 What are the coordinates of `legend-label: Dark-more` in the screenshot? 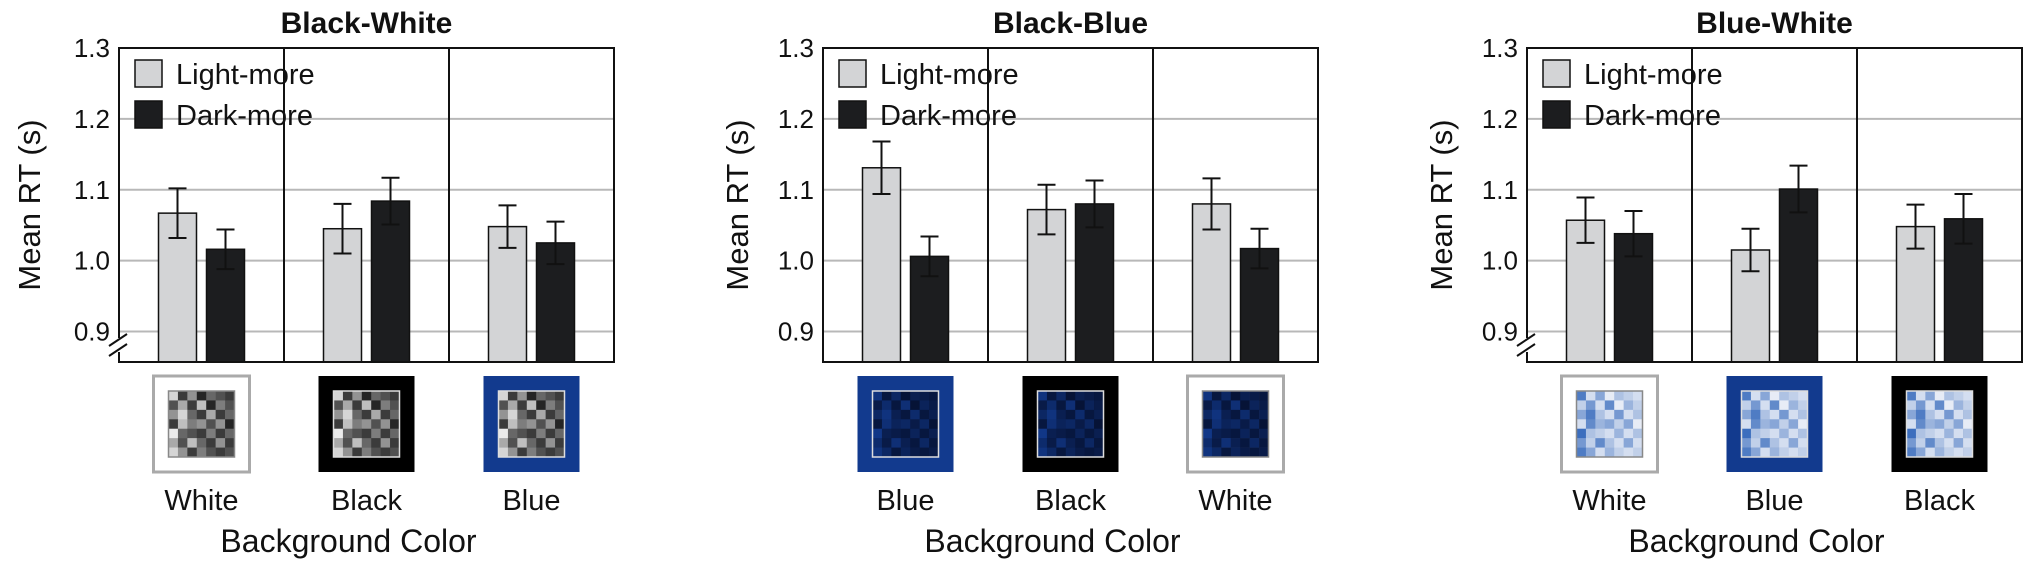 It's located at (1652, 116).